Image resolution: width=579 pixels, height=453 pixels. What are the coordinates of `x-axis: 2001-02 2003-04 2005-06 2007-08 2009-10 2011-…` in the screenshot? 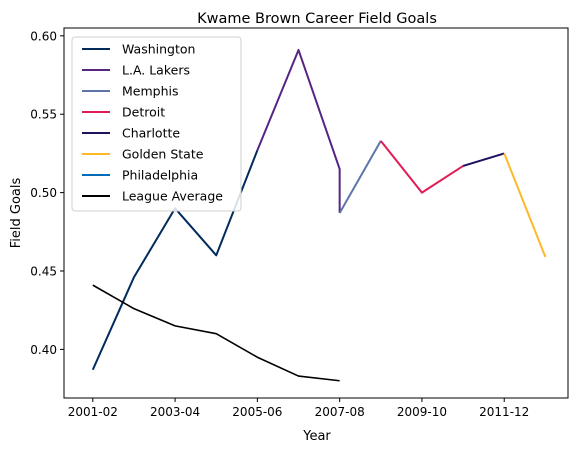 It's located at (298, 408).